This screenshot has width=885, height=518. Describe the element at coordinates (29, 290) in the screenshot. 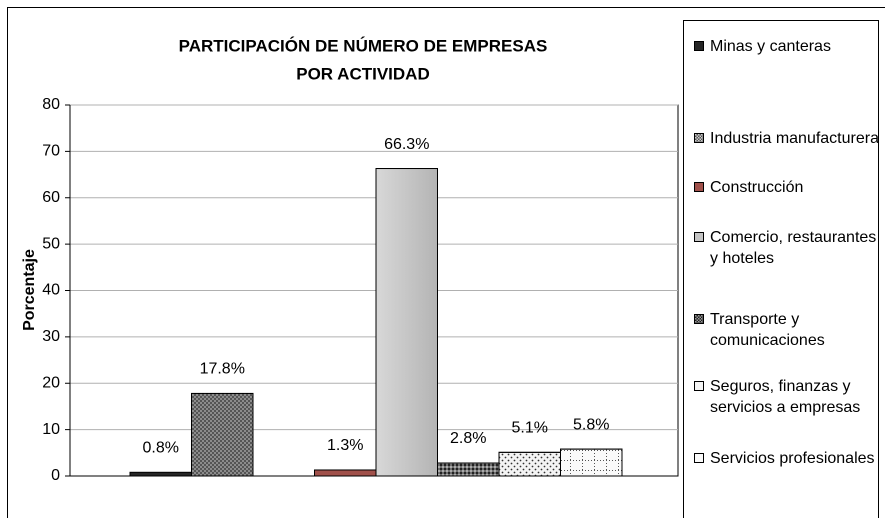

I see `y-axis-label: Porcentaje` at that location.